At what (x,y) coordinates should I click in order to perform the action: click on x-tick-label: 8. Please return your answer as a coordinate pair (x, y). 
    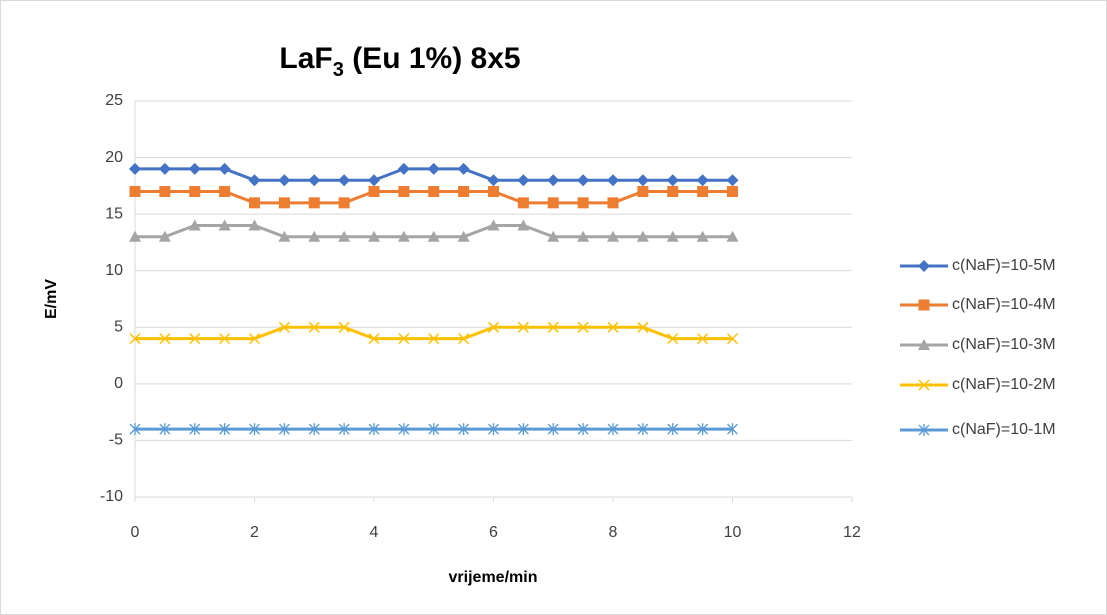
    Looking at the image, I should click on (613, 532).